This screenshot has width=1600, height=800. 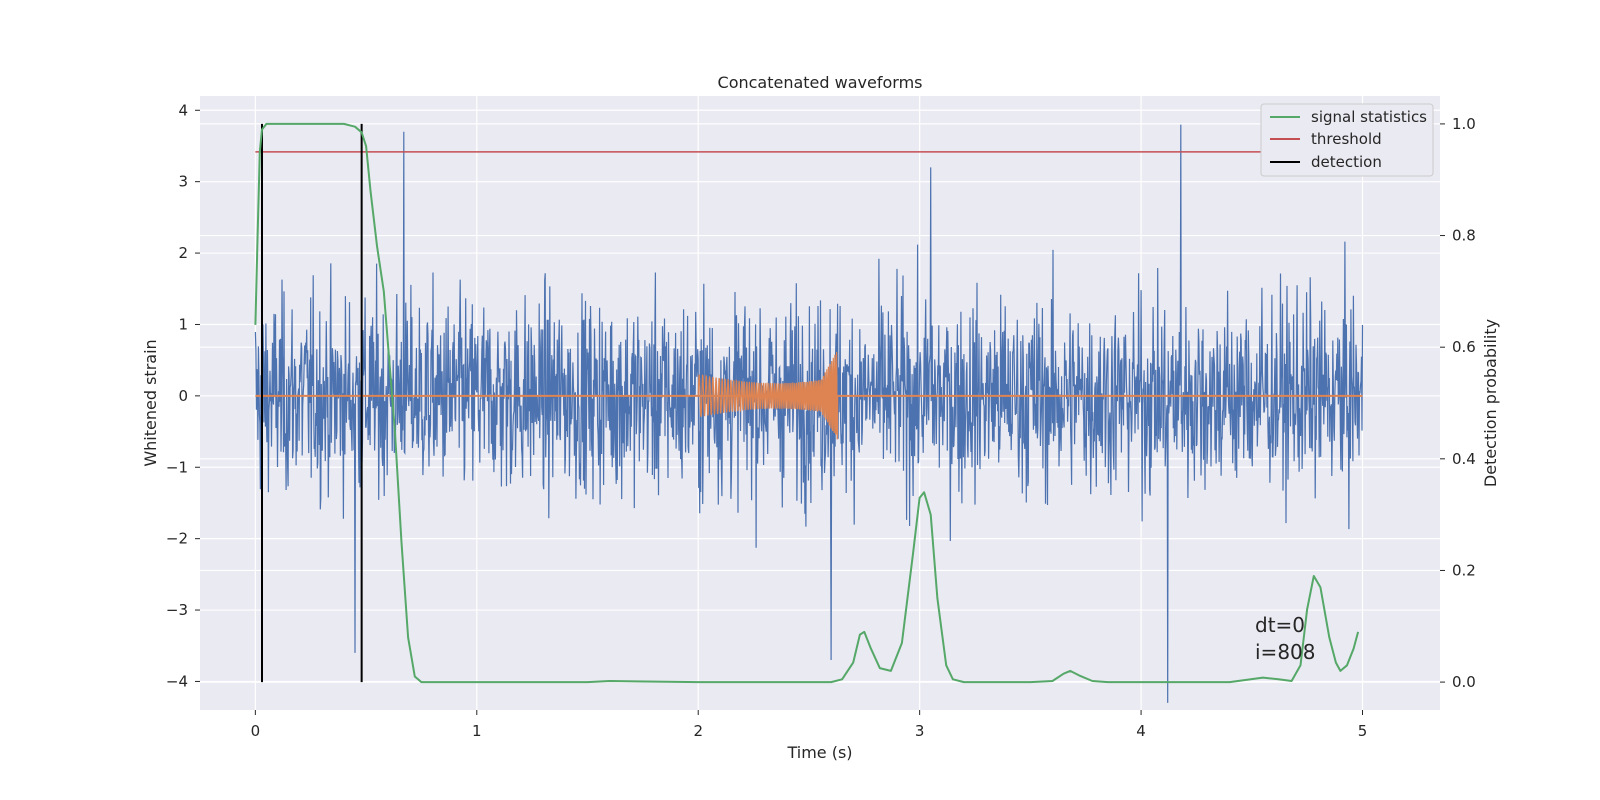 I want to click on legend-label-threshold: threshold, so click(x=1346, y=139).